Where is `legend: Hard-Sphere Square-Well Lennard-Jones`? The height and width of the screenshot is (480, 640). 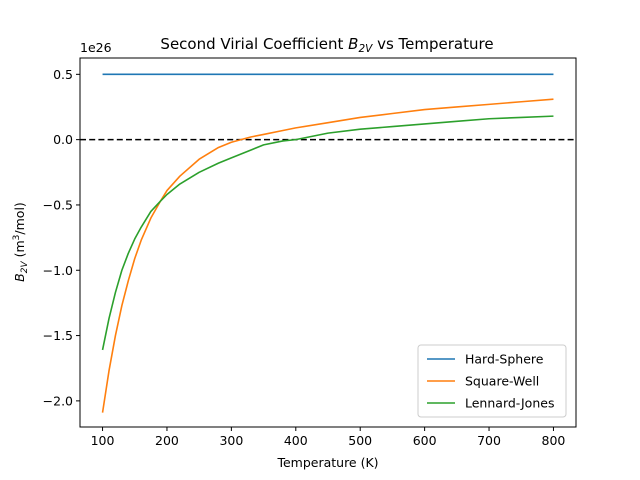 legend: Hard-Sphere Square-Well Lennard-Jones is located at coordinates (492, 381).